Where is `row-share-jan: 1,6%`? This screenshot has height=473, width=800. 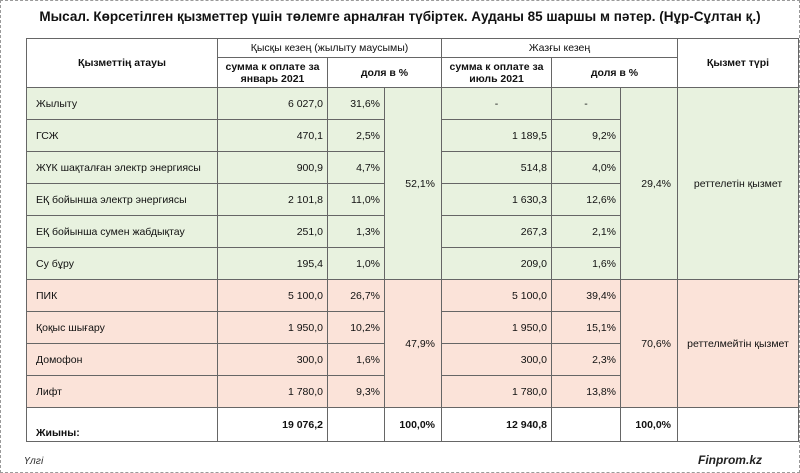
row-share-jan: 1,6% is located at coordinates (356, 359).